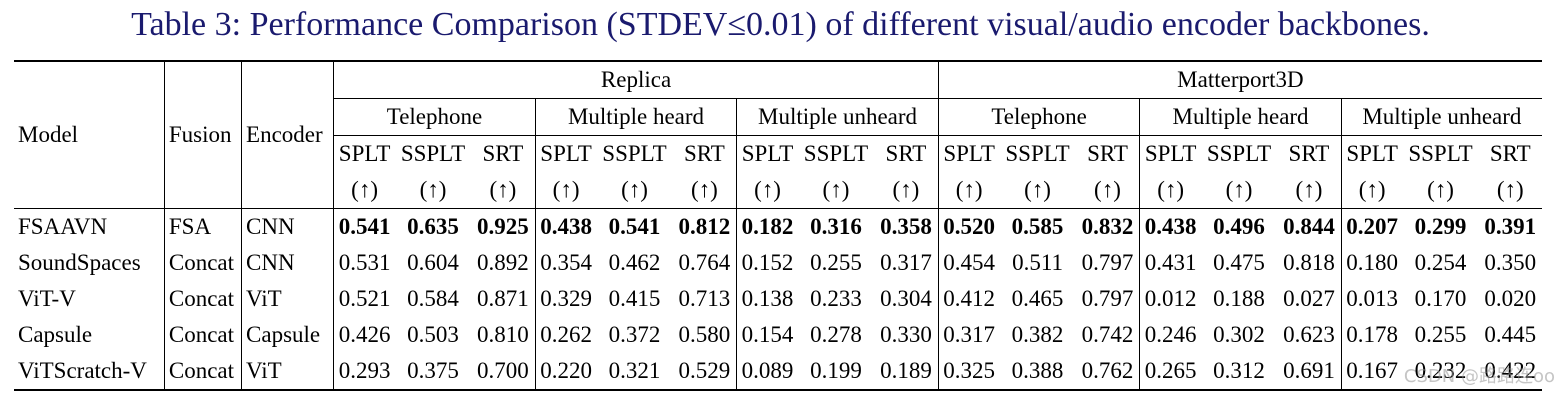  Describe the element at coordinates (1037, 298) in the screenshot. I see `cell-value: 0.465` at that location.